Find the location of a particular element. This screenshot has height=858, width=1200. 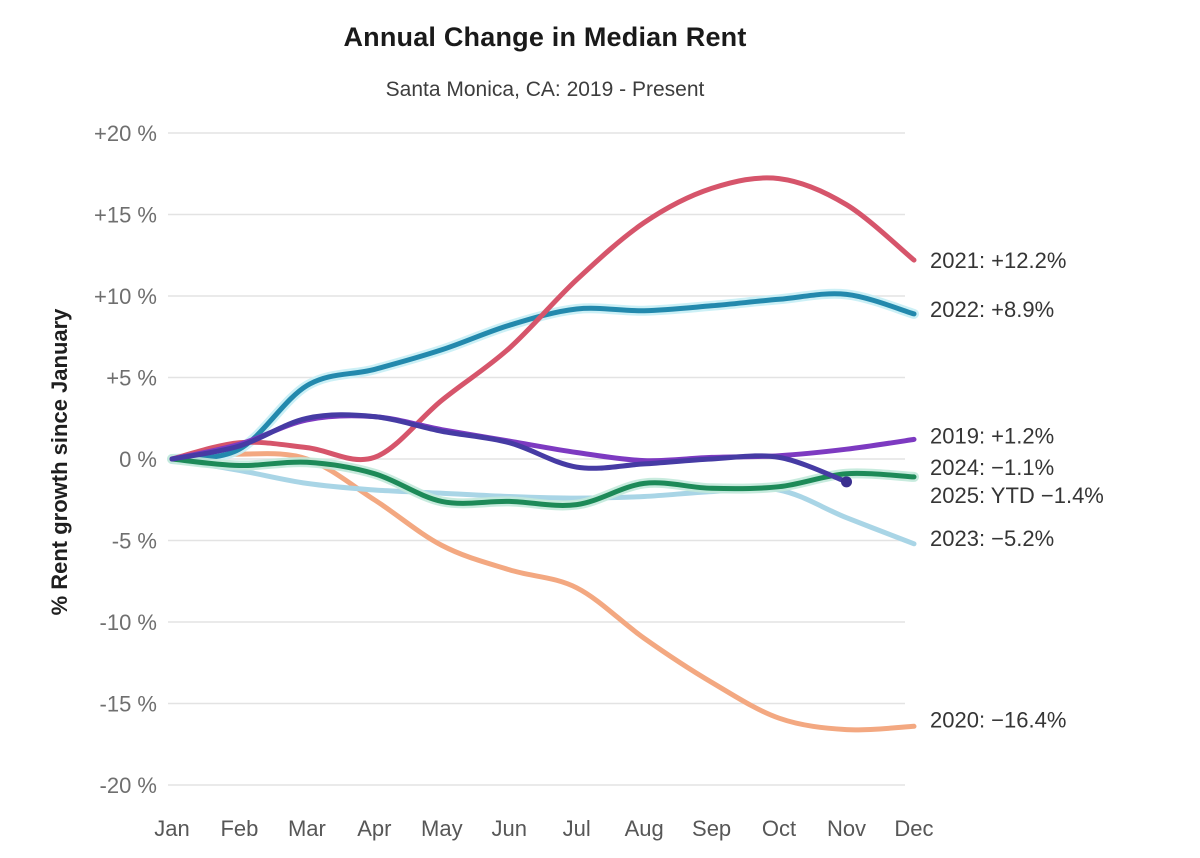

y-tick-label: +20 % is located at coordinates (125, 133).